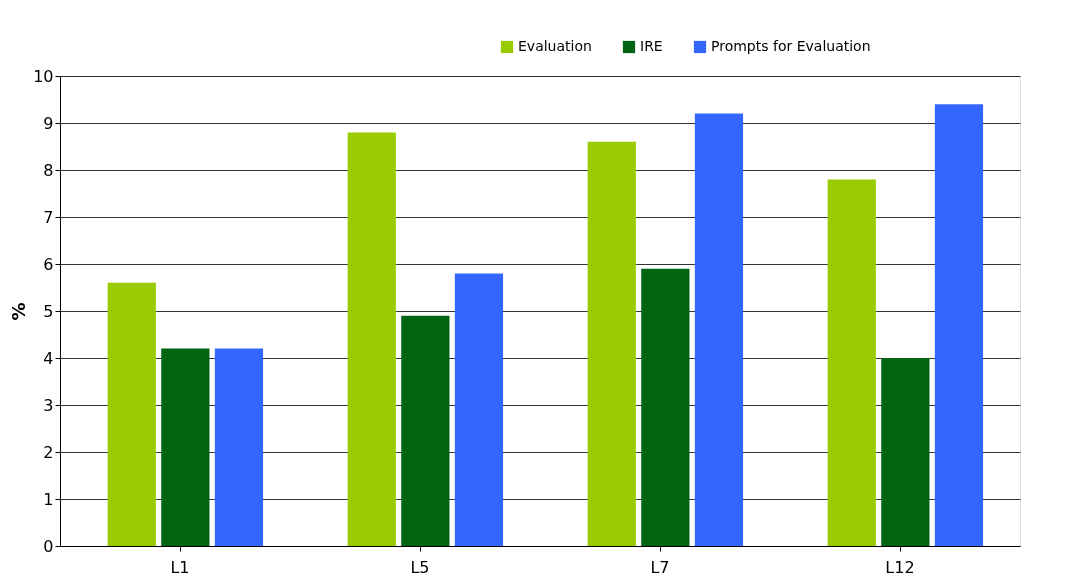 This screenshot has height=583, width=1081. What do you see at coordinates (48, 358) in the screenshot?
I see `y-tick-label: 4` at bounding box center [48, 358].